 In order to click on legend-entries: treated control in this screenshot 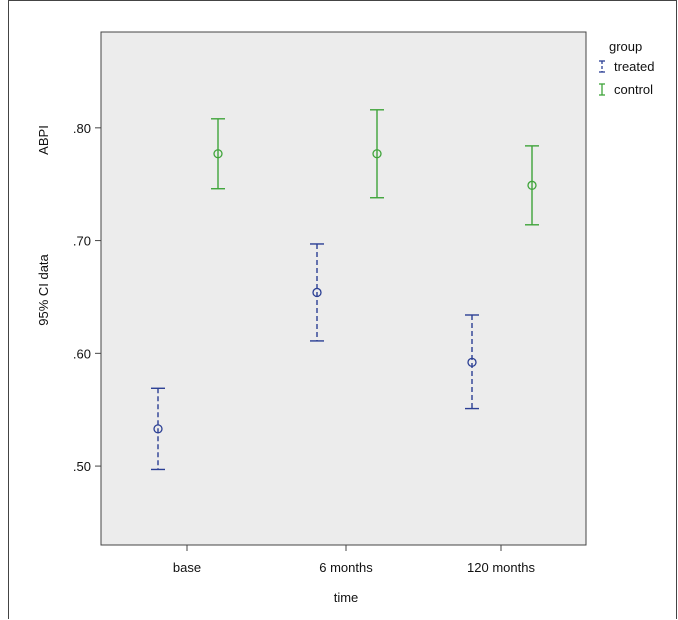, I will do `click(626, 78)`.